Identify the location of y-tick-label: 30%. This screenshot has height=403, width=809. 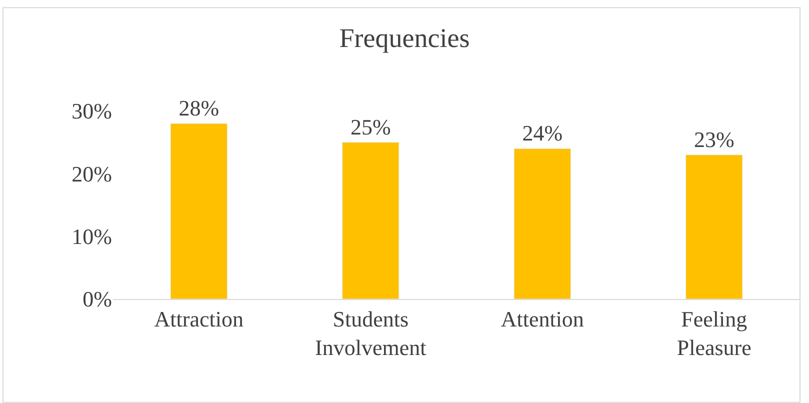
(92, 111).